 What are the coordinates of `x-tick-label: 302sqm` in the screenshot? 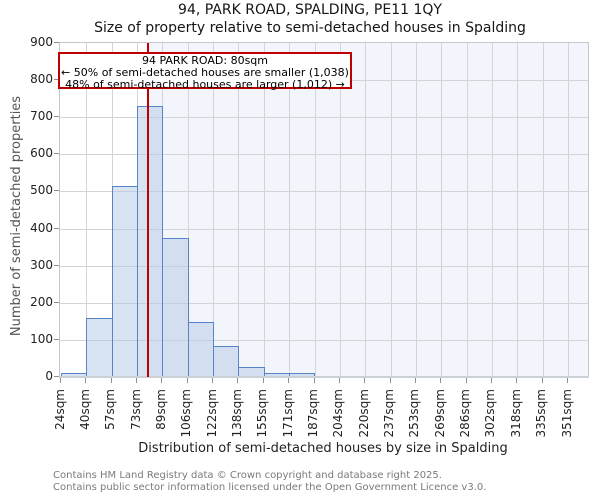 It's located at (490, 413).